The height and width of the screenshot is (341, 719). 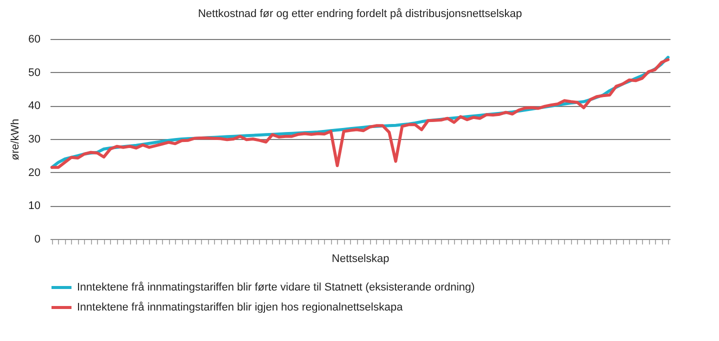 What do you see at coordinates (361, 259) in the screenshot?
I see `x-axis-title: Nettselskap` at bounding box center [361, 259].